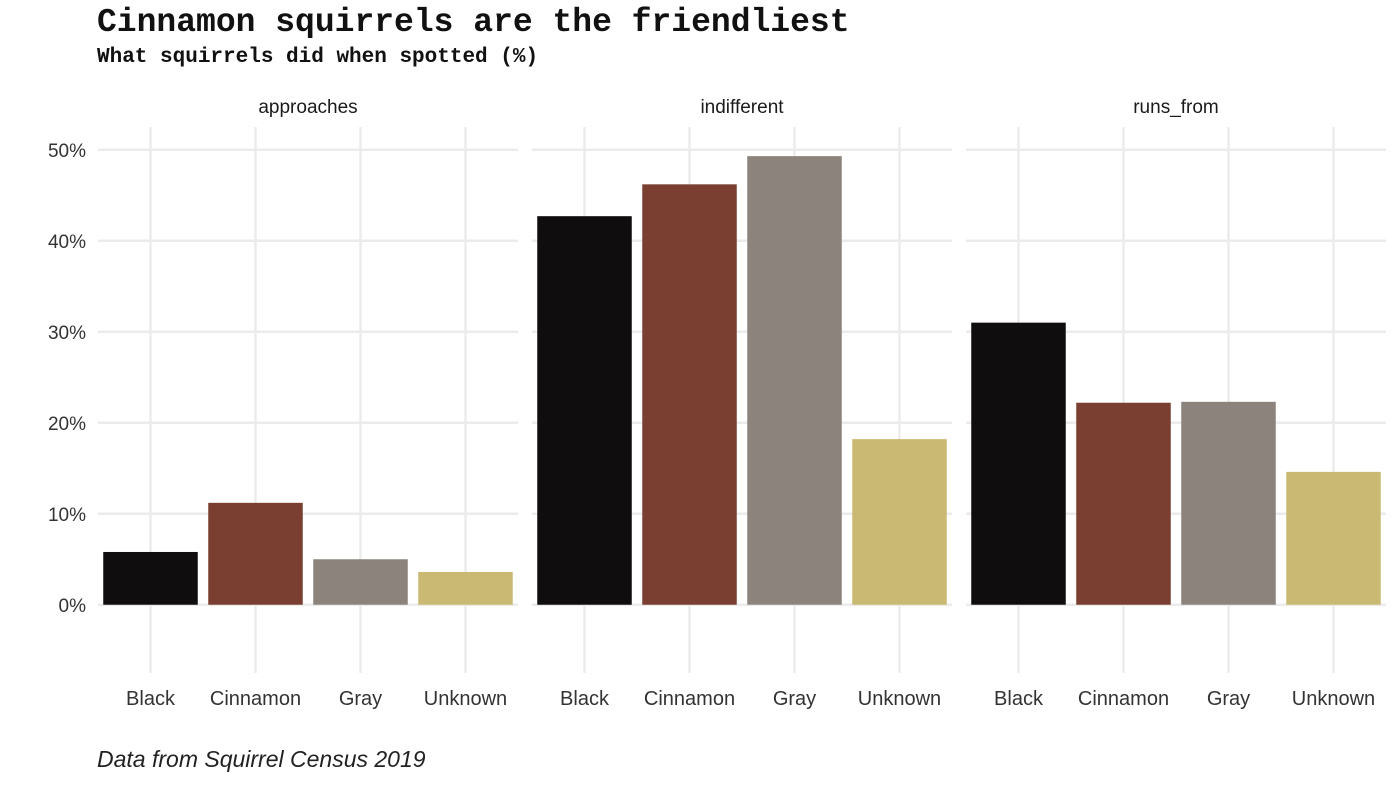 The image size is (1400, 788). I want to click on facet-label: runs_from, so click(1176, 107).